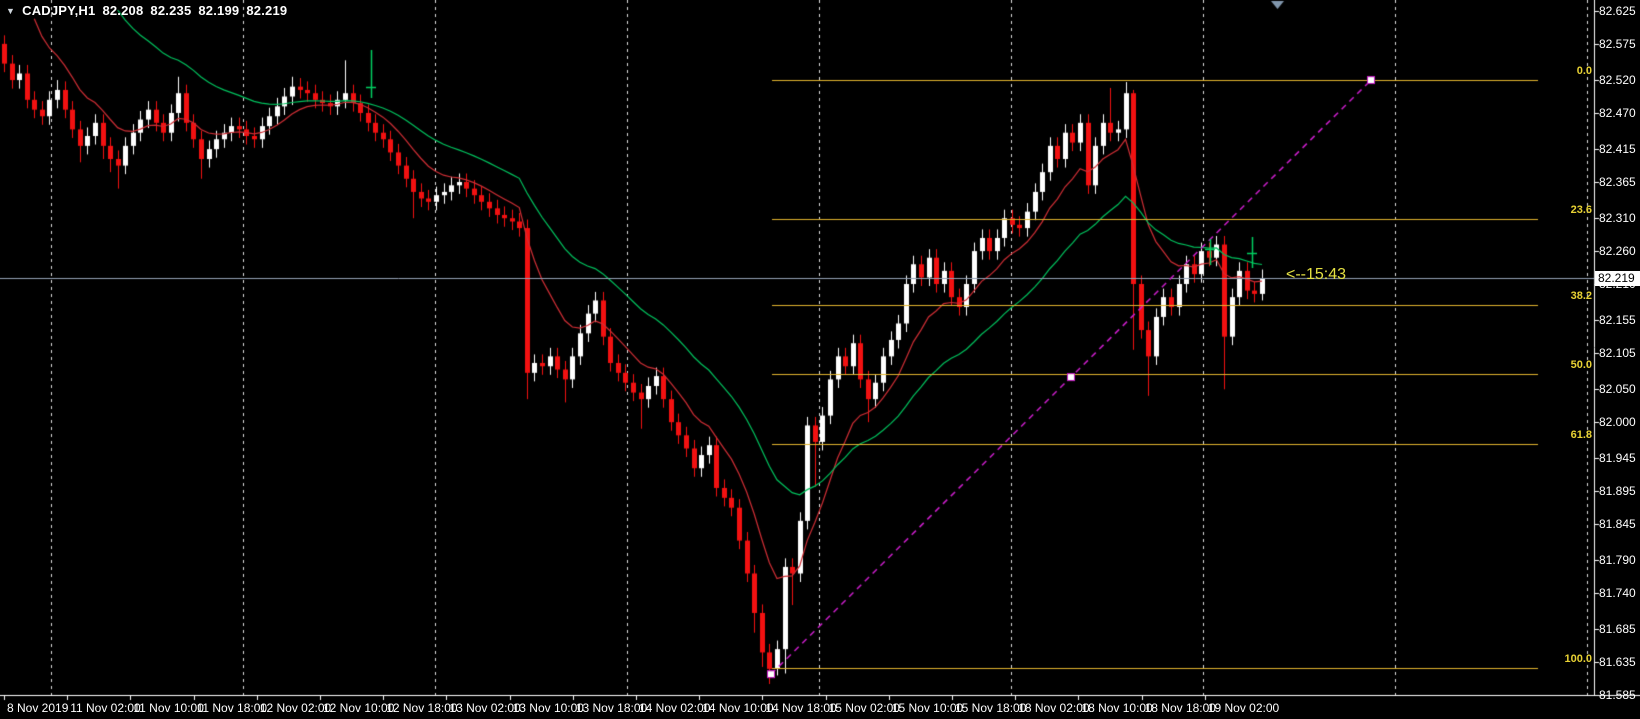  Describe the element at coordinates (611, 708) in the screenshot. I see `time-axis-label: 13 Nov 18:00` at that location.